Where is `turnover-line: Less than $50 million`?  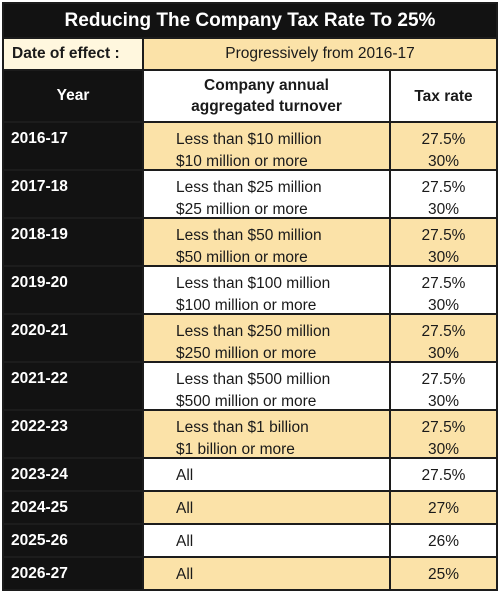 turnover-line: Less than $50 million is located at coordinates (249, 235).